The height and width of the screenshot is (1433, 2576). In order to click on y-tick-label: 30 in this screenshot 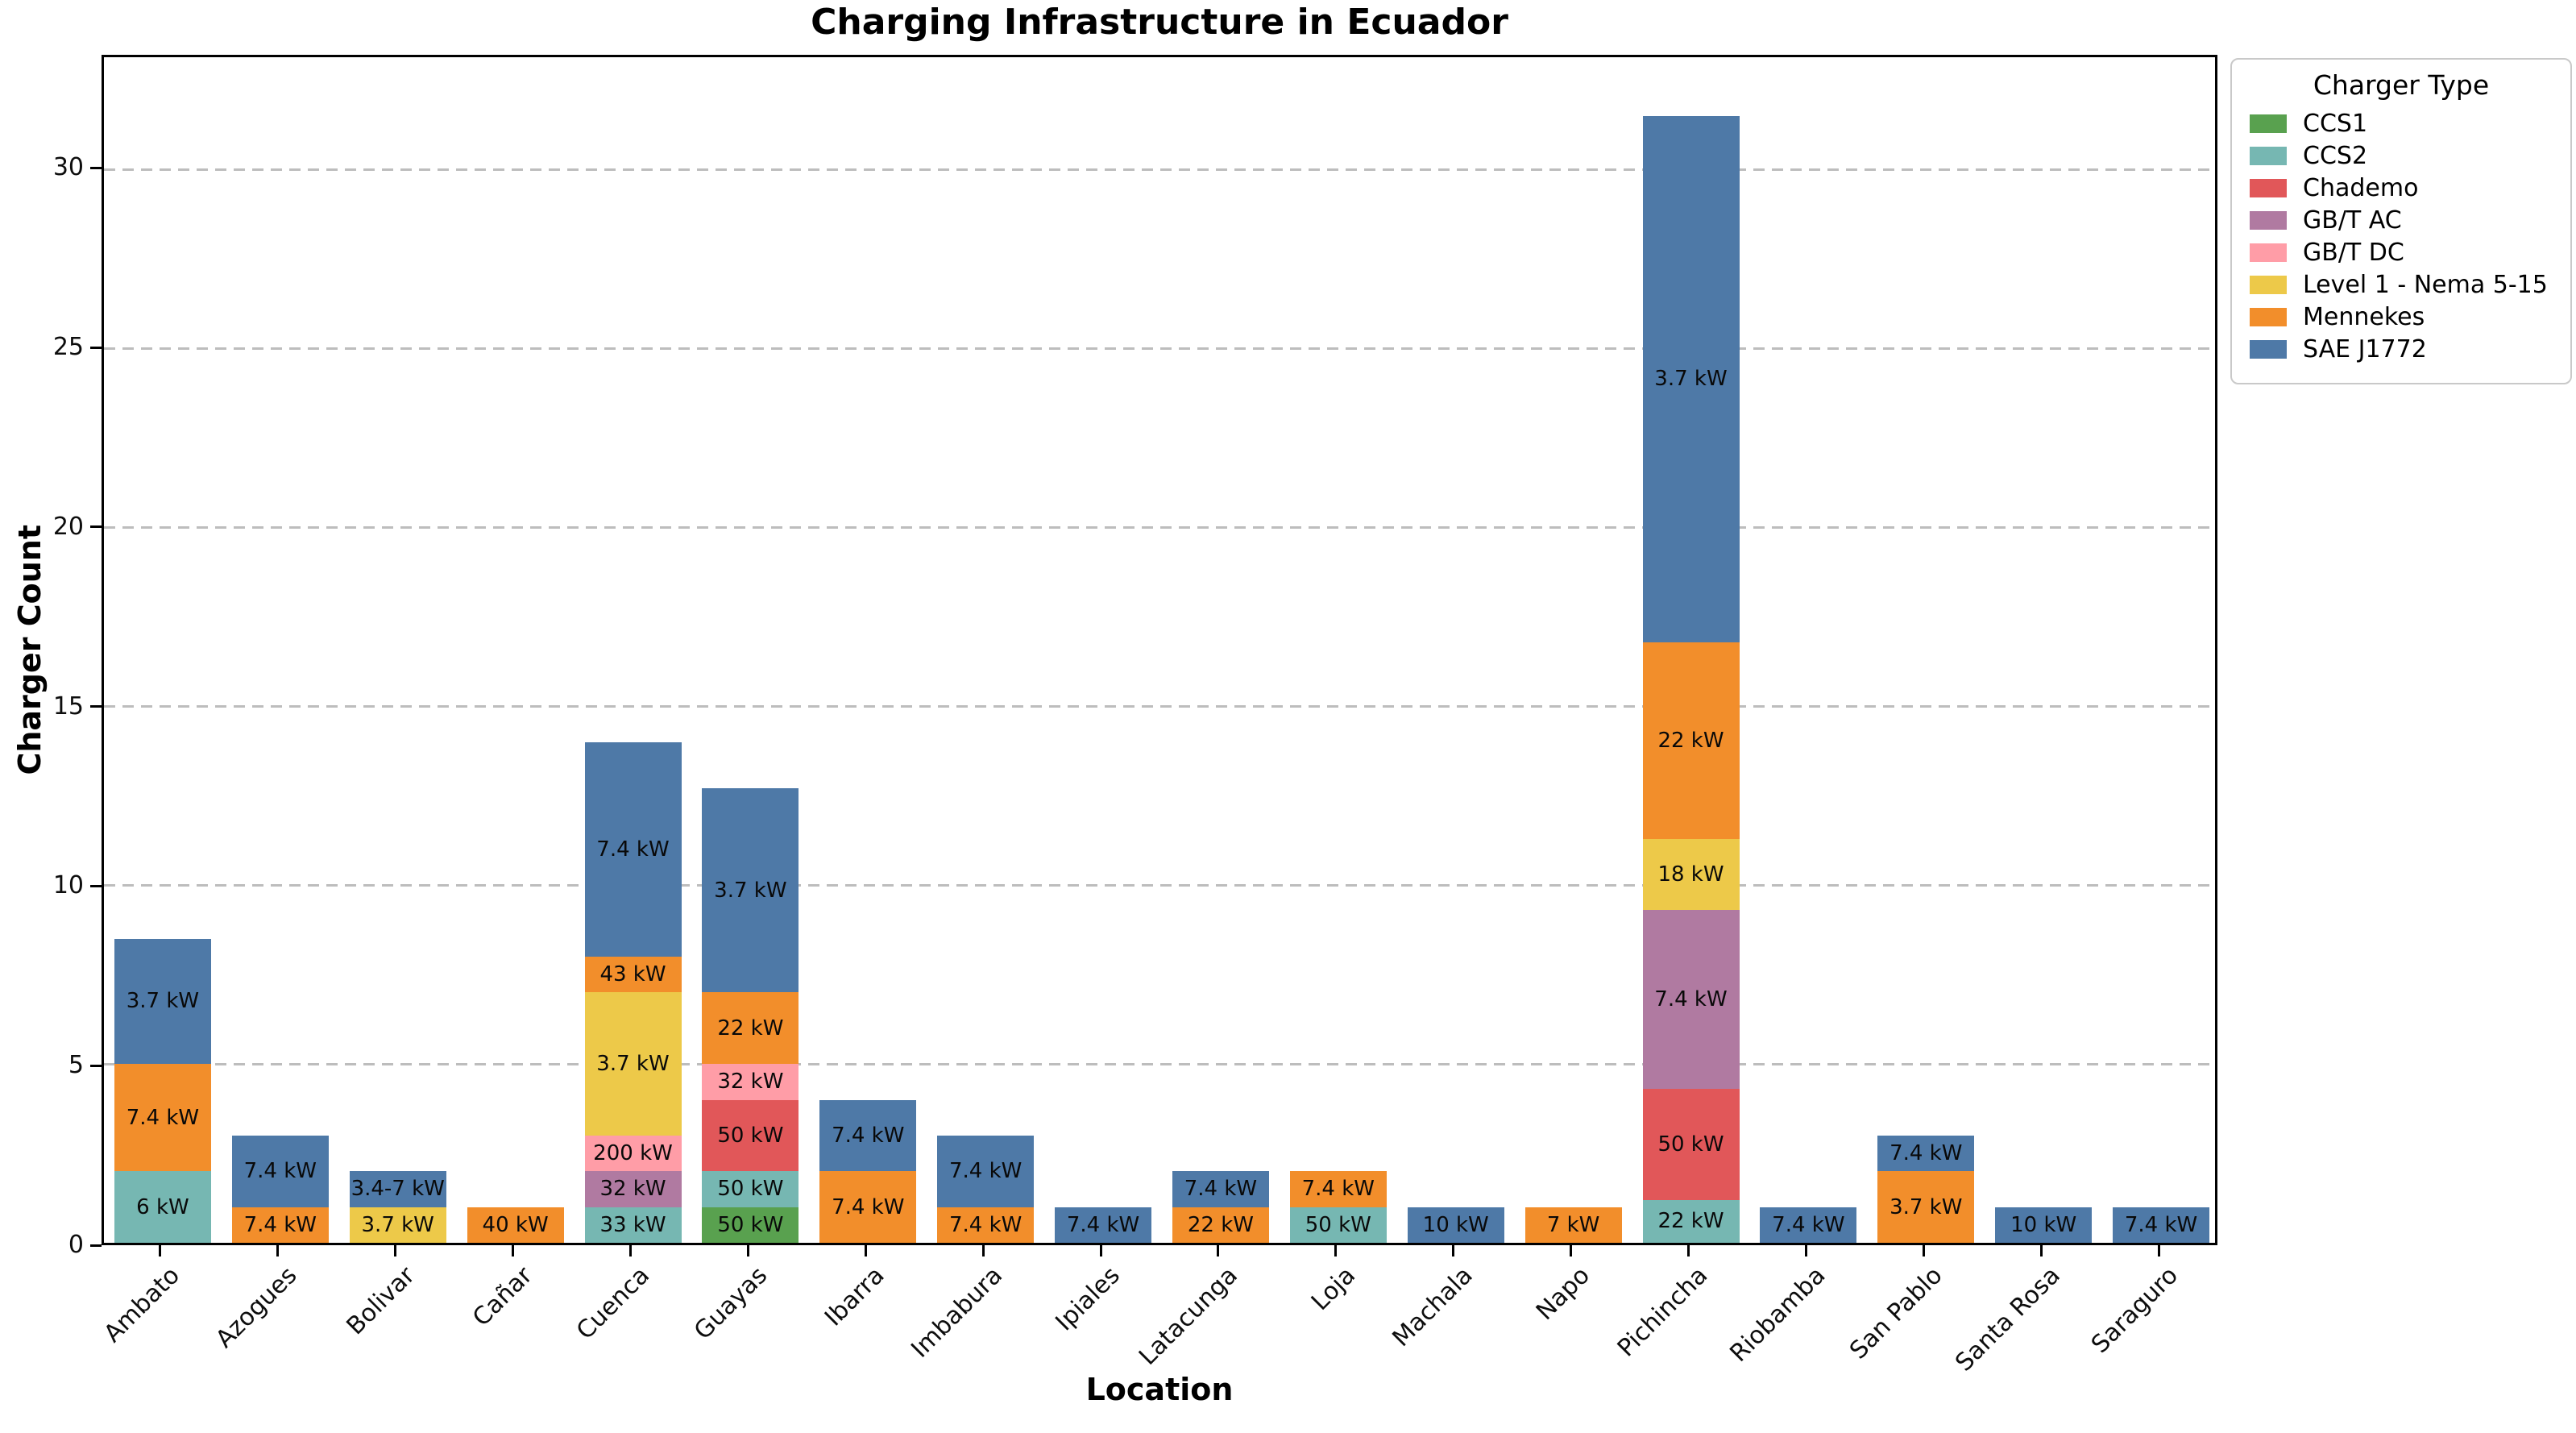, I will do `click(68, 168)`.